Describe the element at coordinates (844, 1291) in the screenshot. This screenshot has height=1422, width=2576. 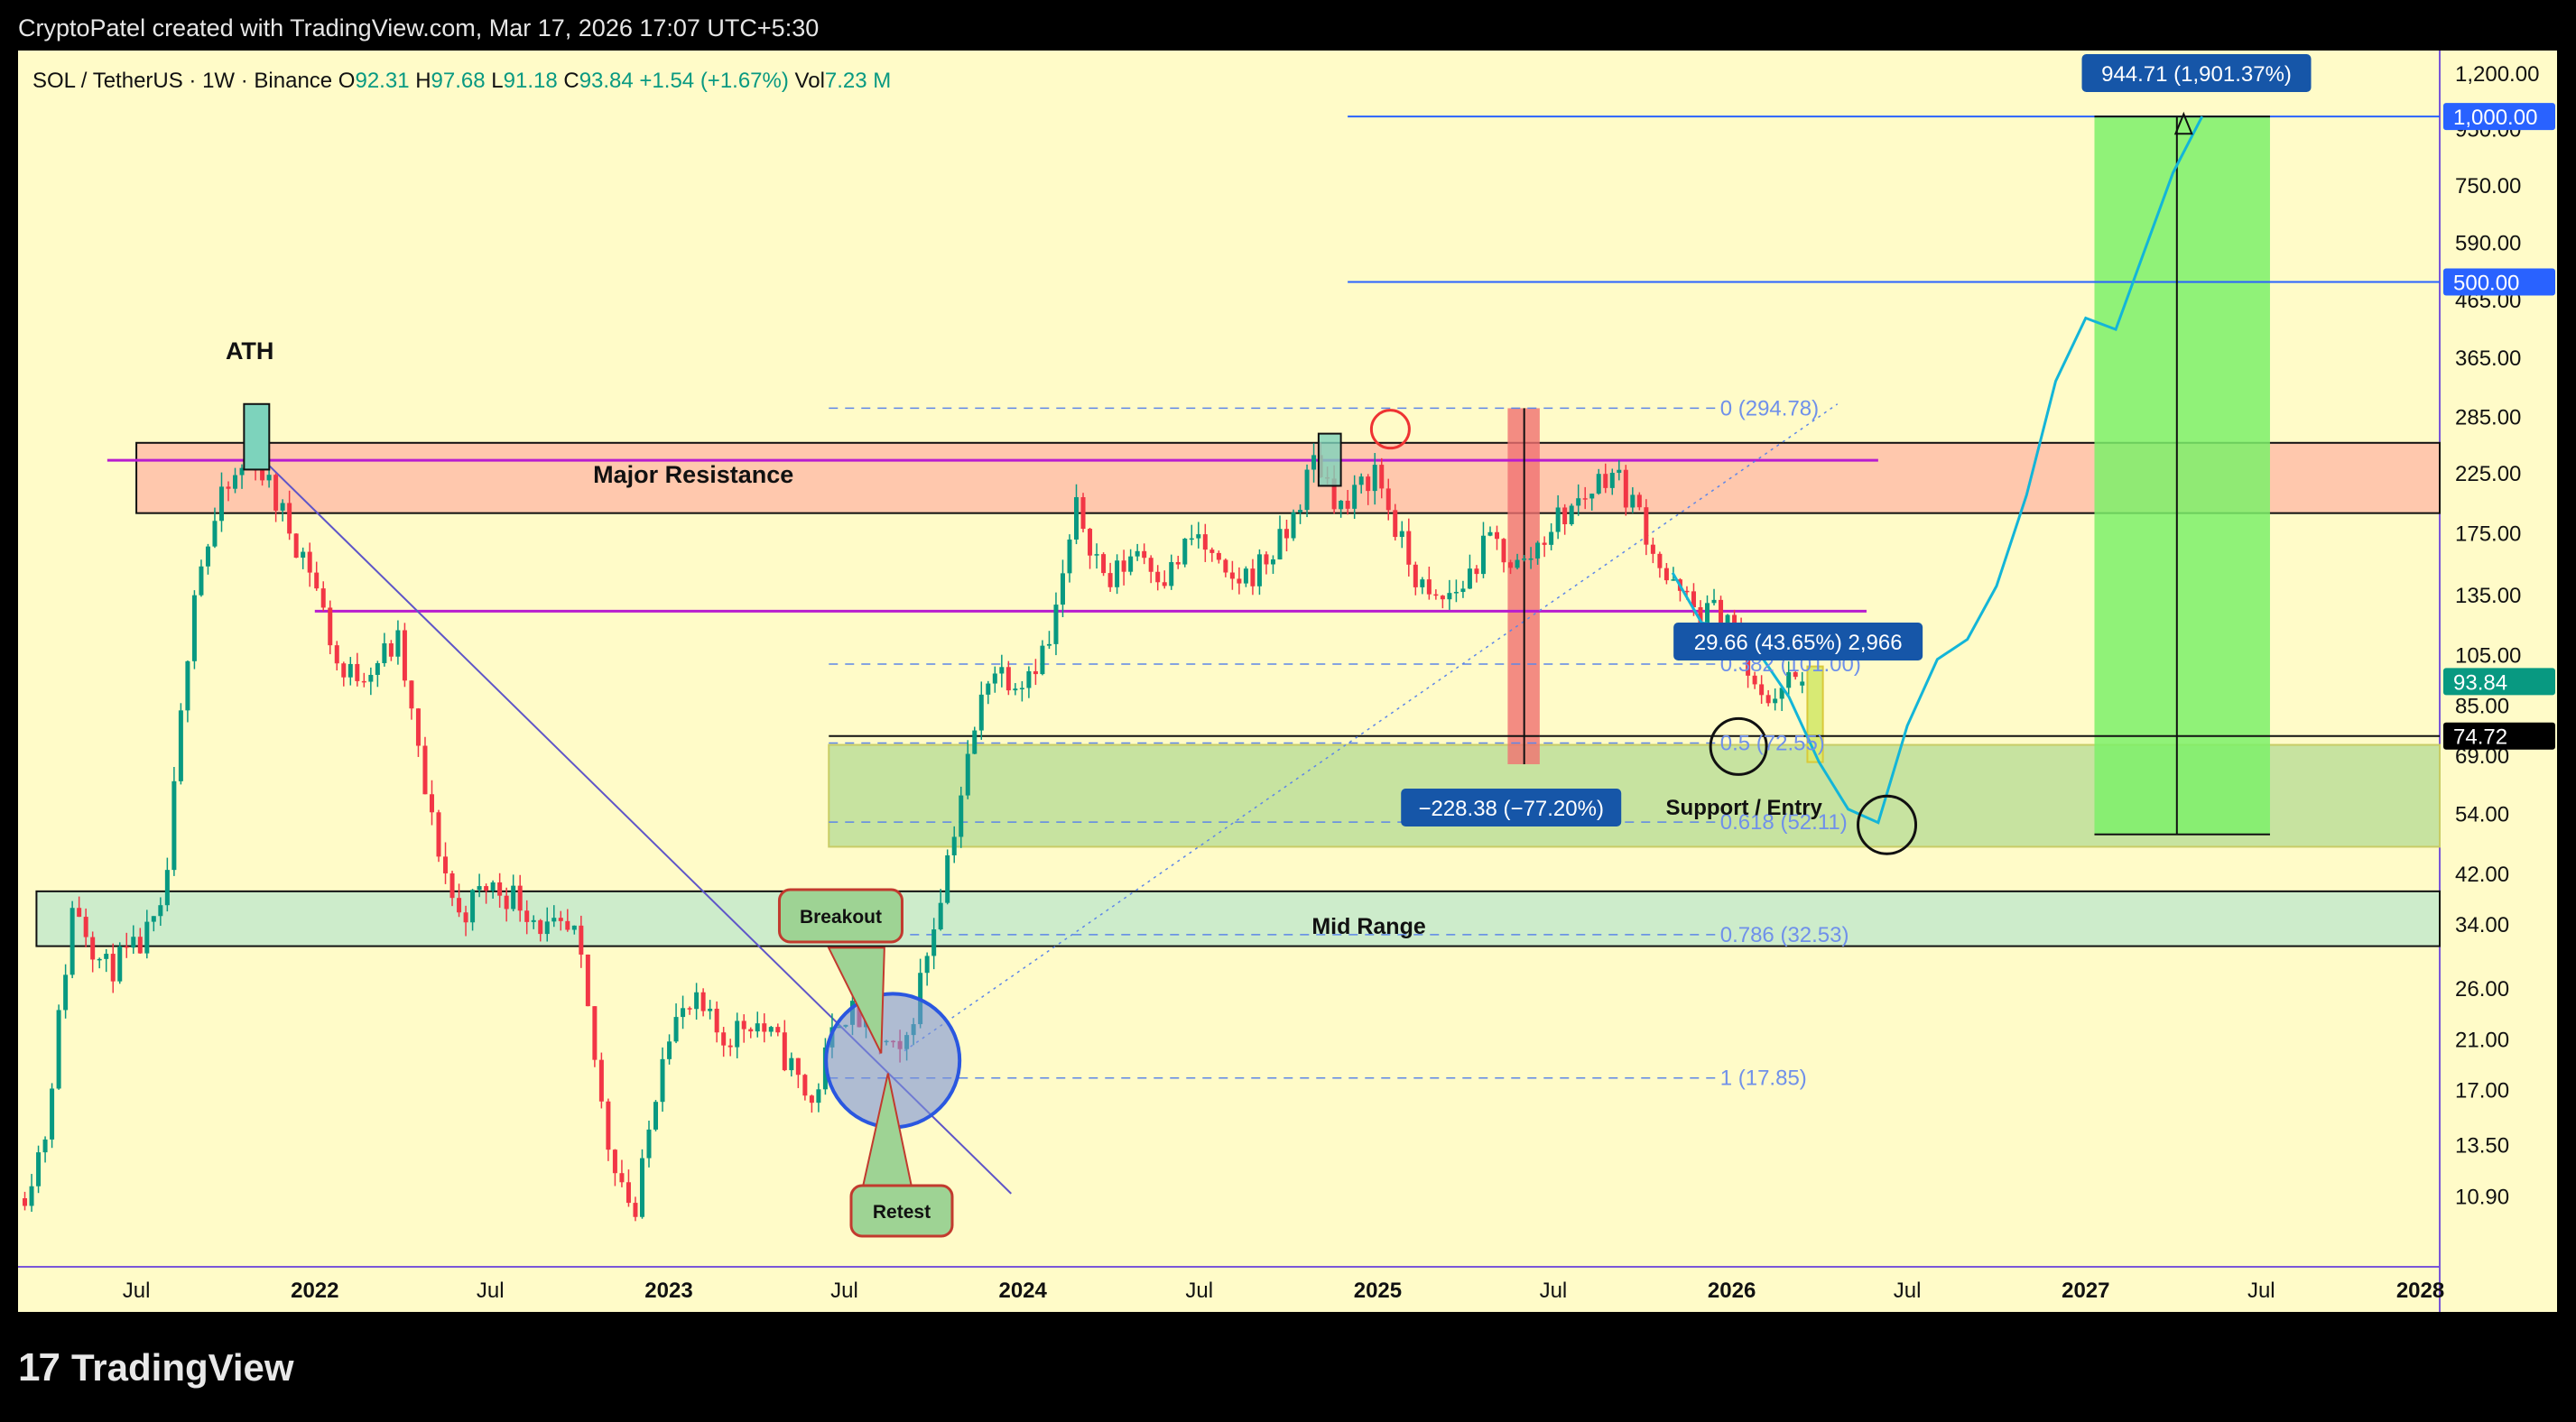
I see `x-tick-5: Jul` at that location.